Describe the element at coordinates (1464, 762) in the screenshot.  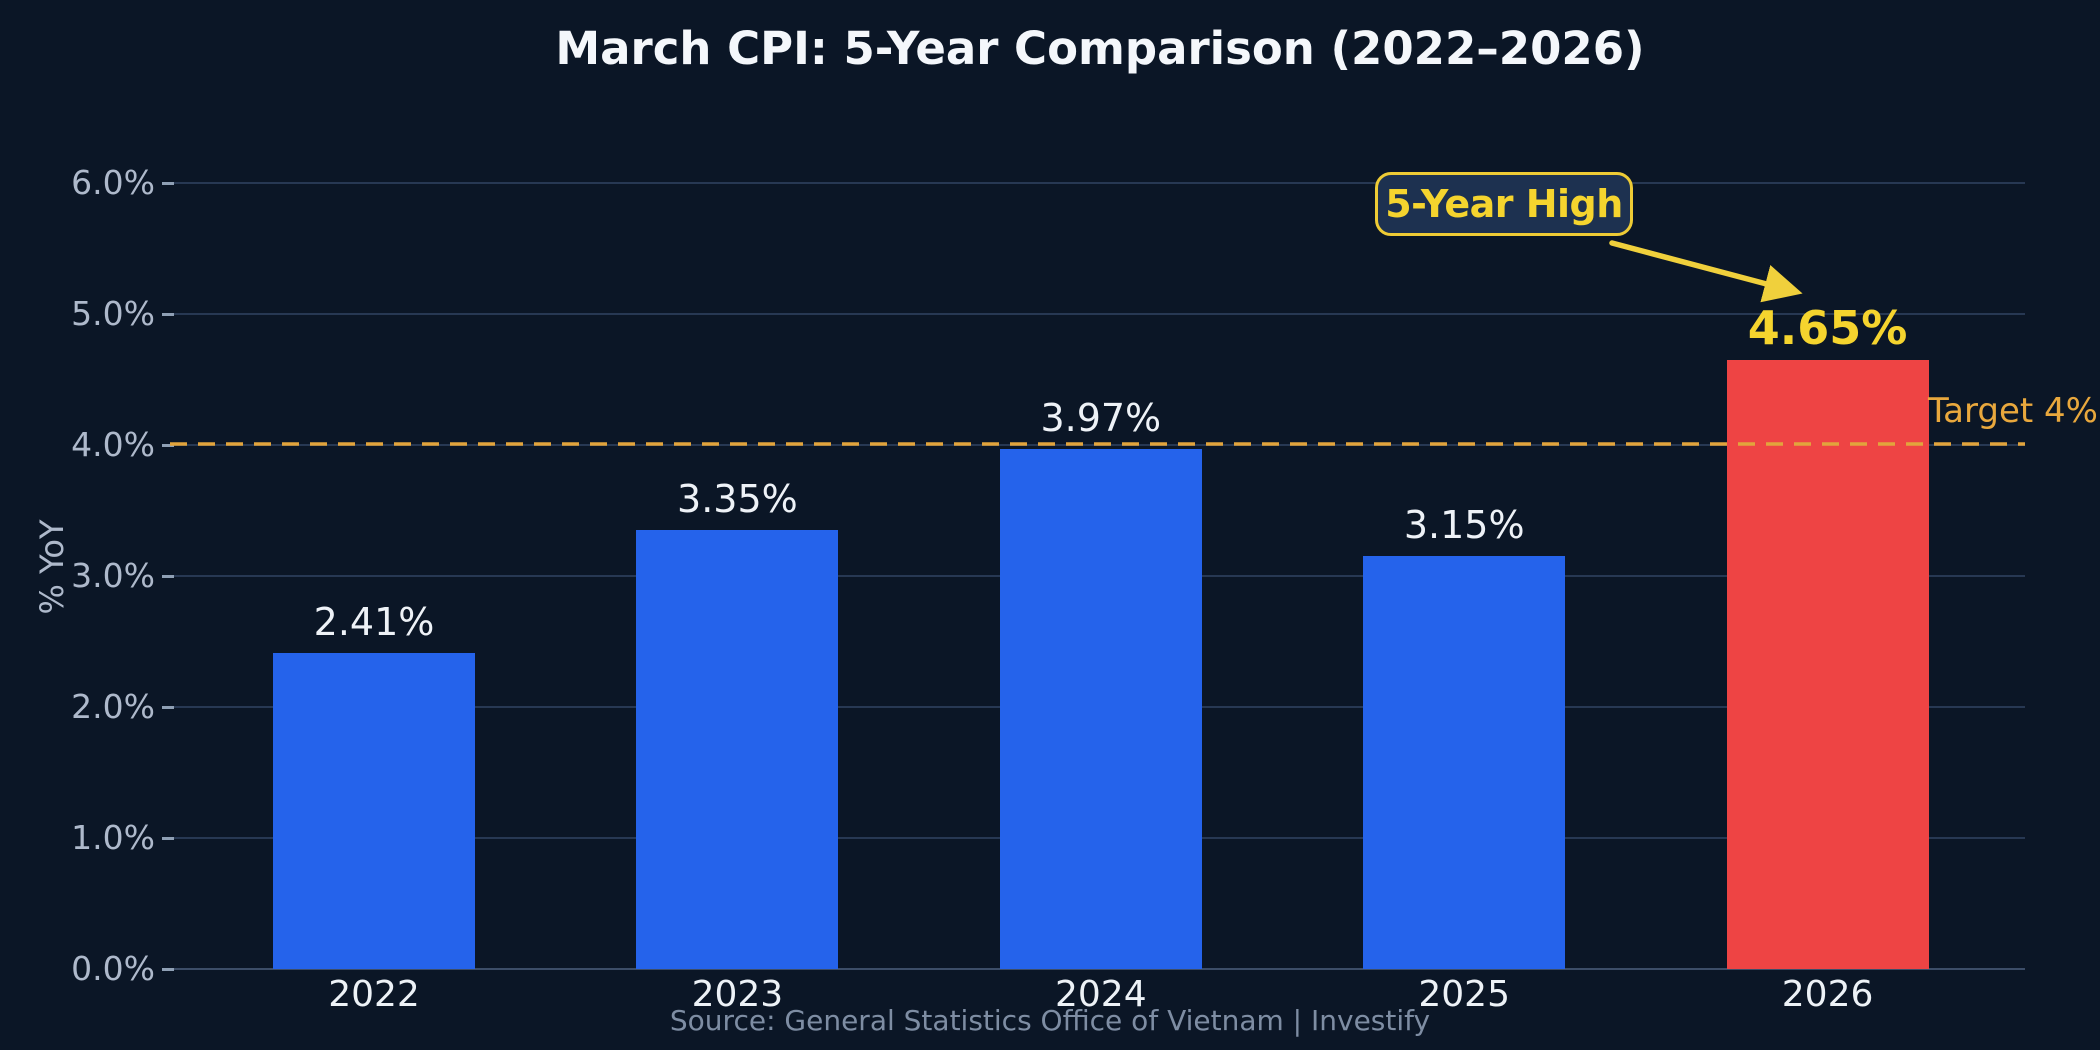
I see `bar-2025` at that location.